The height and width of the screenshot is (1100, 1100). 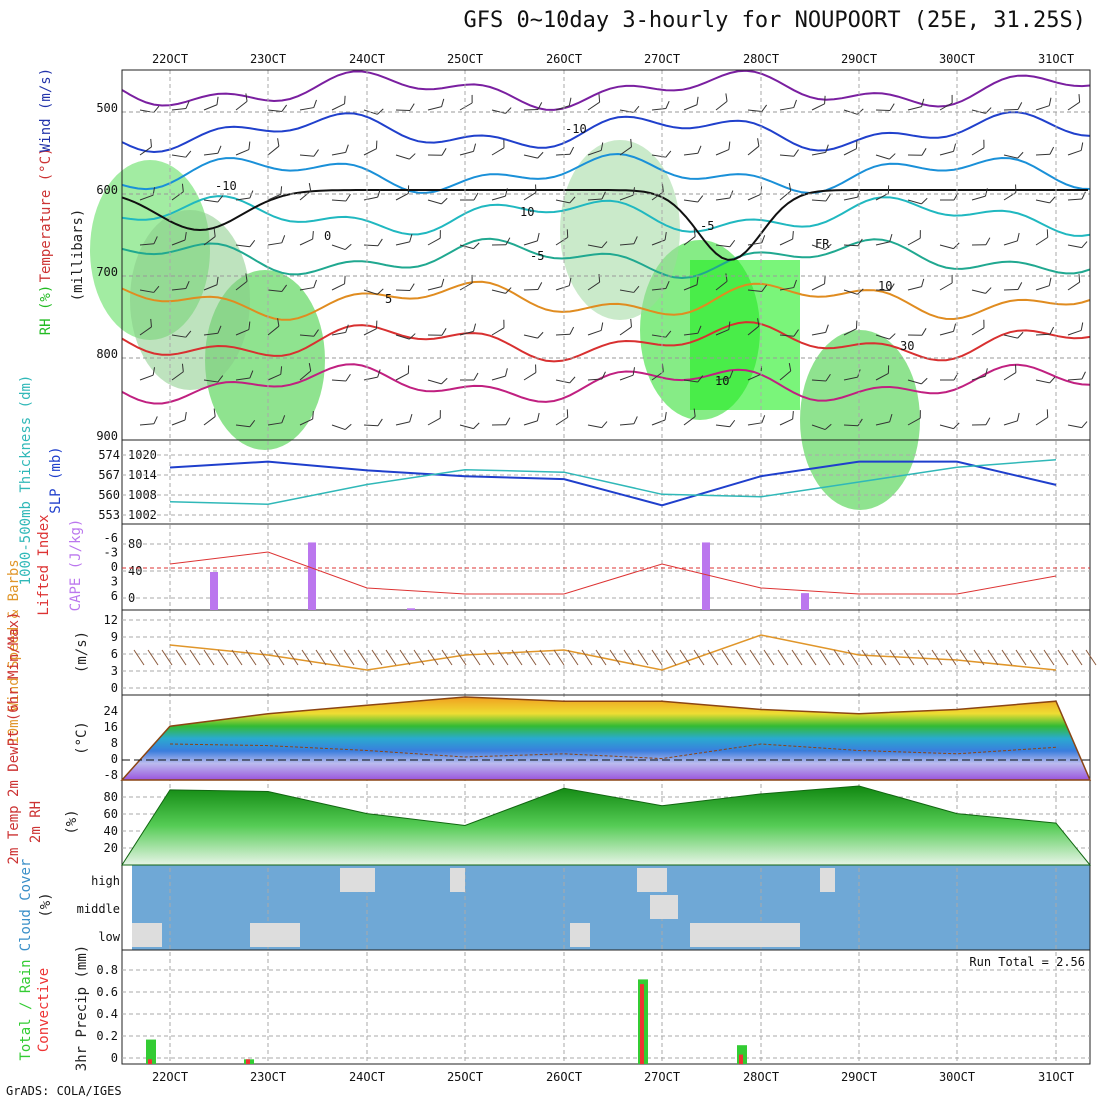 I want to click on thickness-tick: 574, so click(x=109, y=455).